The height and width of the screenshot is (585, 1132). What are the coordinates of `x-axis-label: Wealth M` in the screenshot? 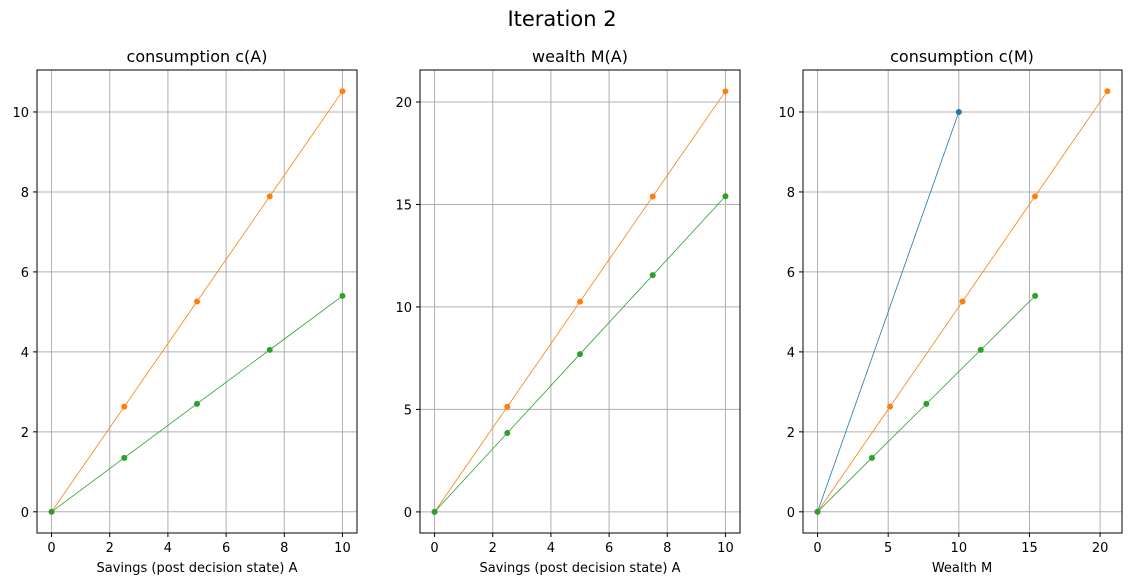 It's located at (962, 568).